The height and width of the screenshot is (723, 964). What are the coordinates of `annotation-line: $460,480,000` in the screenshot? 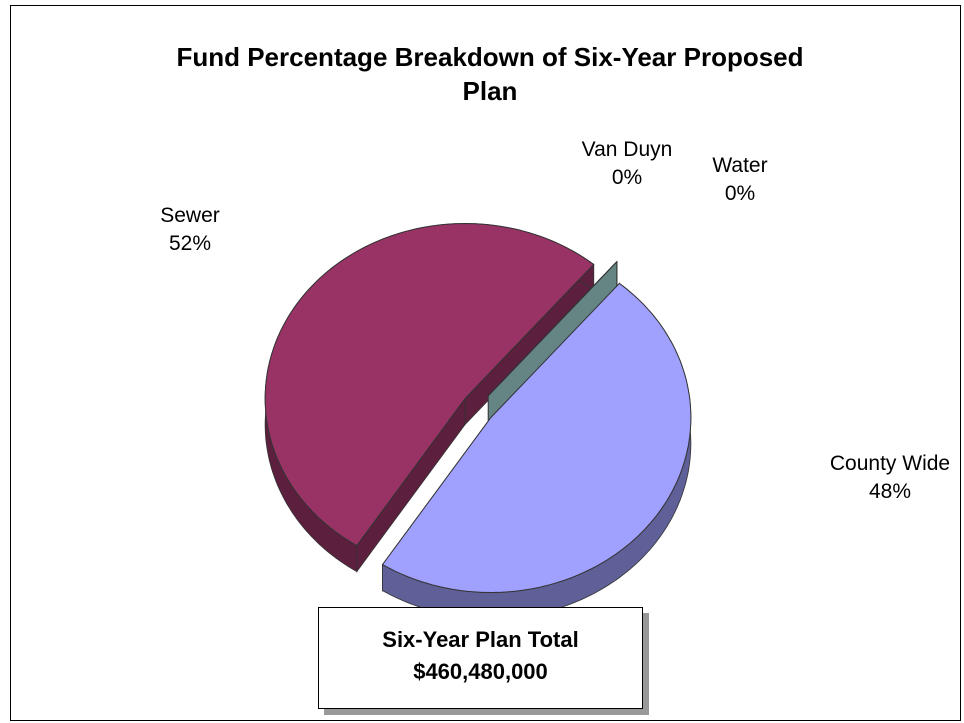 It's located at (480, 671).